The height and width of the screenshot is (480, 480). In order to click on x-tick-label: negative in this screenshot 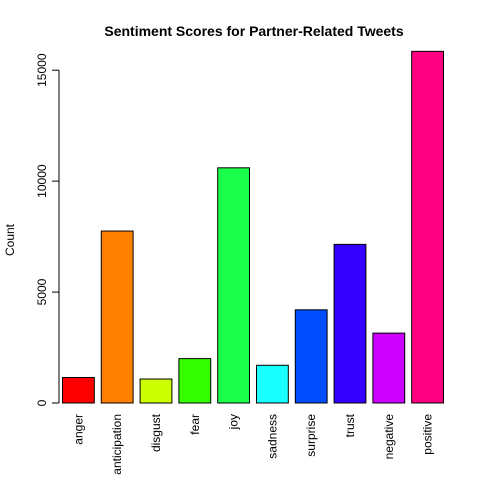, I will do `click(389, 437)`.